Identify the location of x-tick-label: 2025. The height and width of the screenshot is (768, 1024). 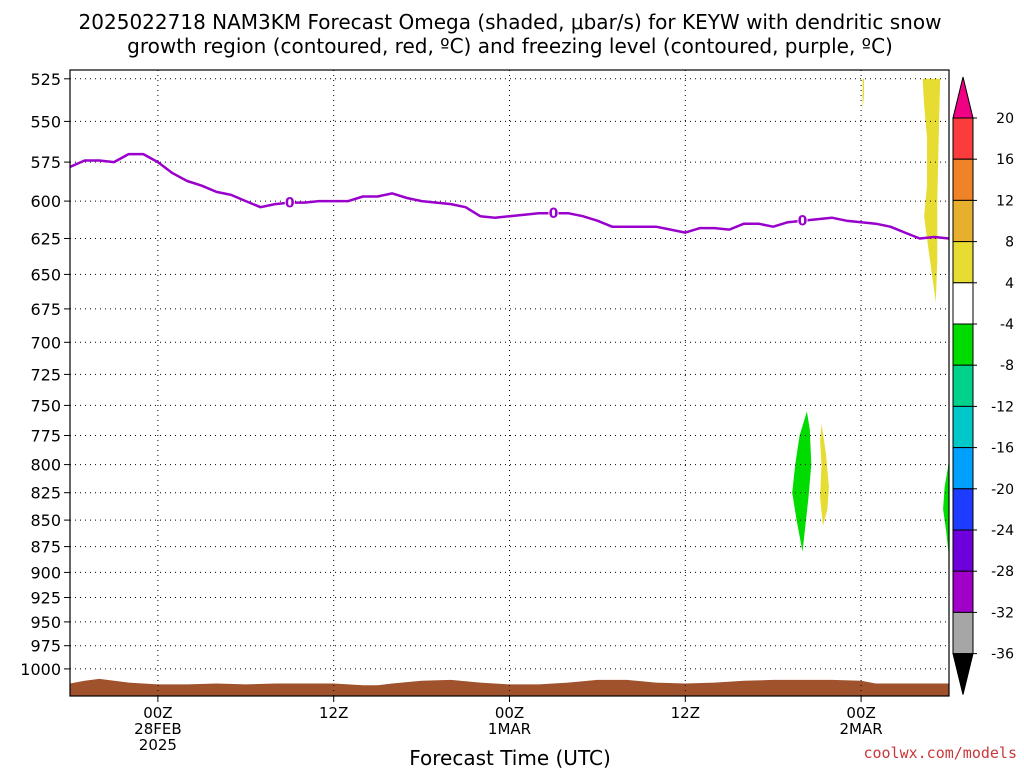
(158, 745).